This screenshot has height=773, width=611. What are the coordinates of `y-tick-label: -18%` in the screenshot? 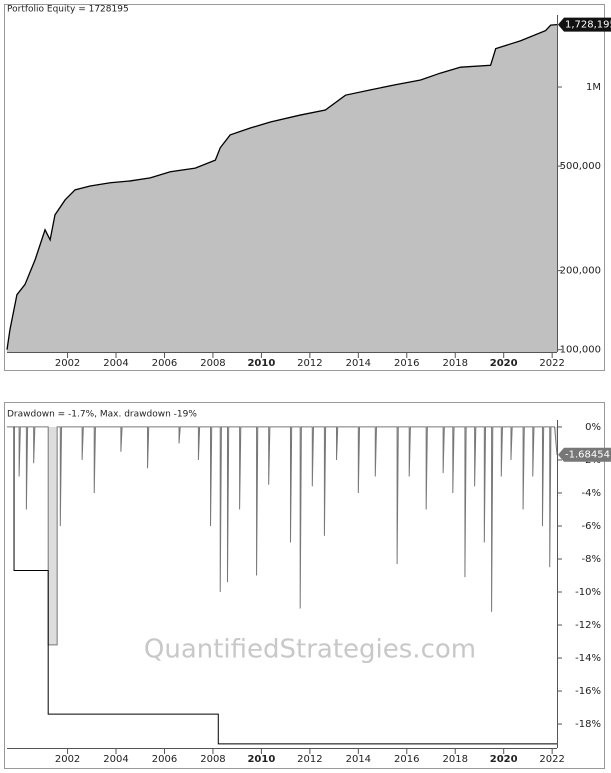 It's located at (588, 724).